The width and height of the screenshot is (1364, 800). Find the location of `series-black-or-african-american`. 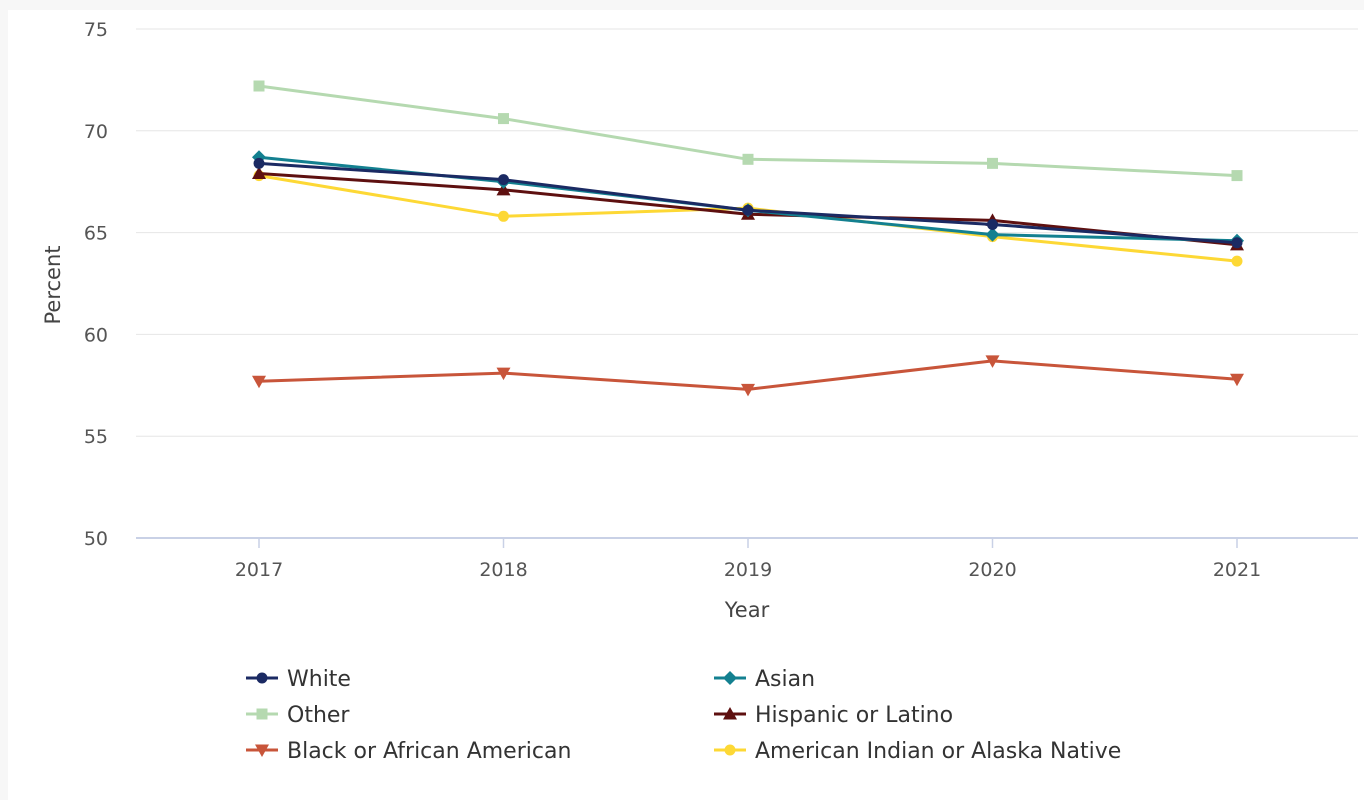

series-black-or-african-american is located at coordinates (748, 376).